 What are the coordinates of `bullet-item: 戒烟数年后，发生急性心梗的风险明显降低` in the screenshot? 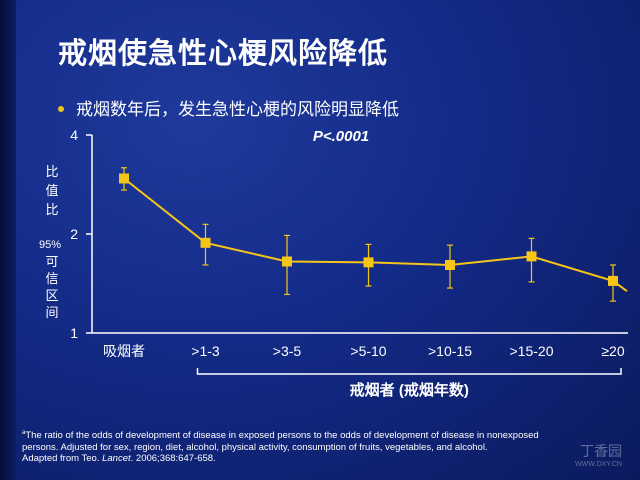 It's located at (228, 107).